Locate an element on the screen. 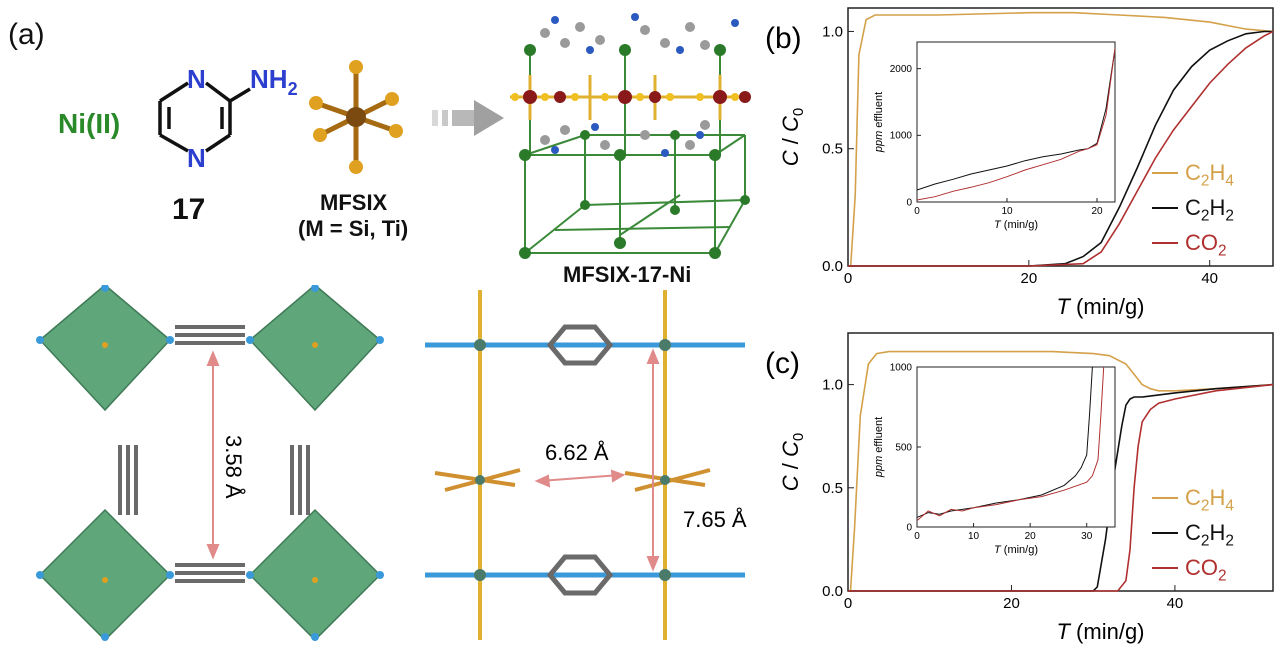 The height and width of the screenshot is (650, 1279). aminopyrazine-structure: N N NH2 is located at coordinates (228, 118).